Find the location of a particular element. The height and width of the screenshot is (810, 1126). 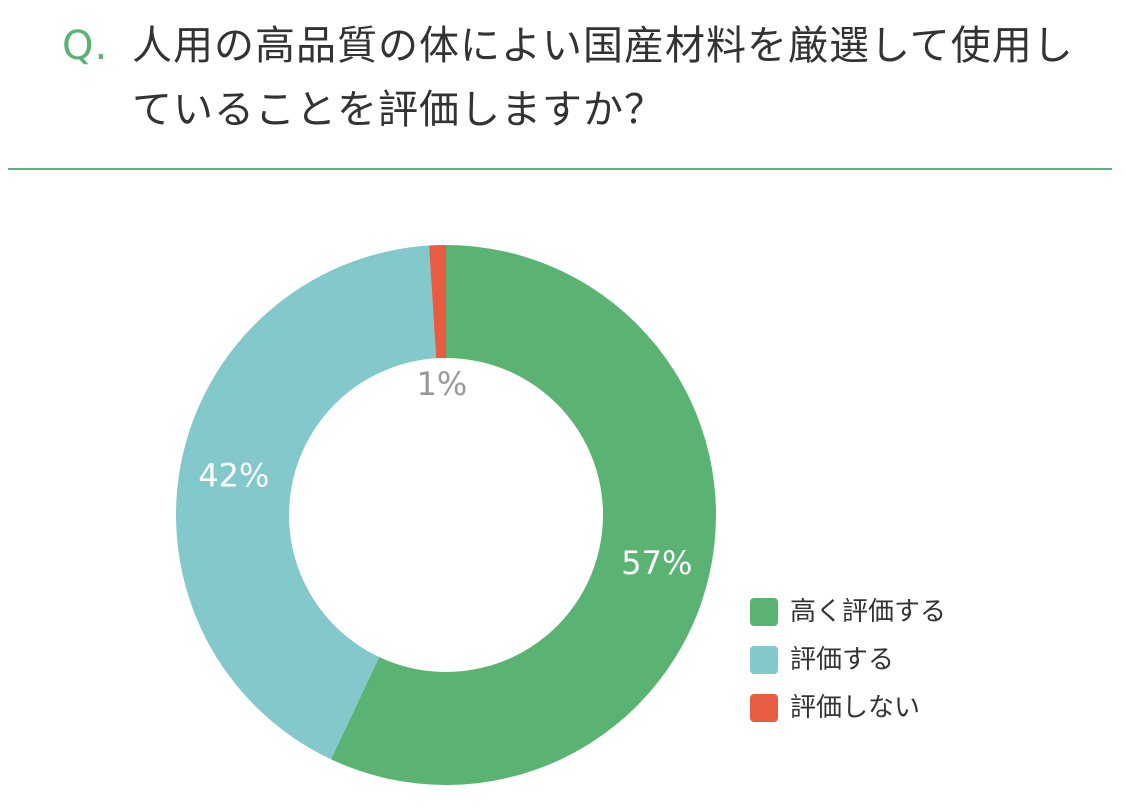

legend-swatch-mid is located at coordinates (764, 660).